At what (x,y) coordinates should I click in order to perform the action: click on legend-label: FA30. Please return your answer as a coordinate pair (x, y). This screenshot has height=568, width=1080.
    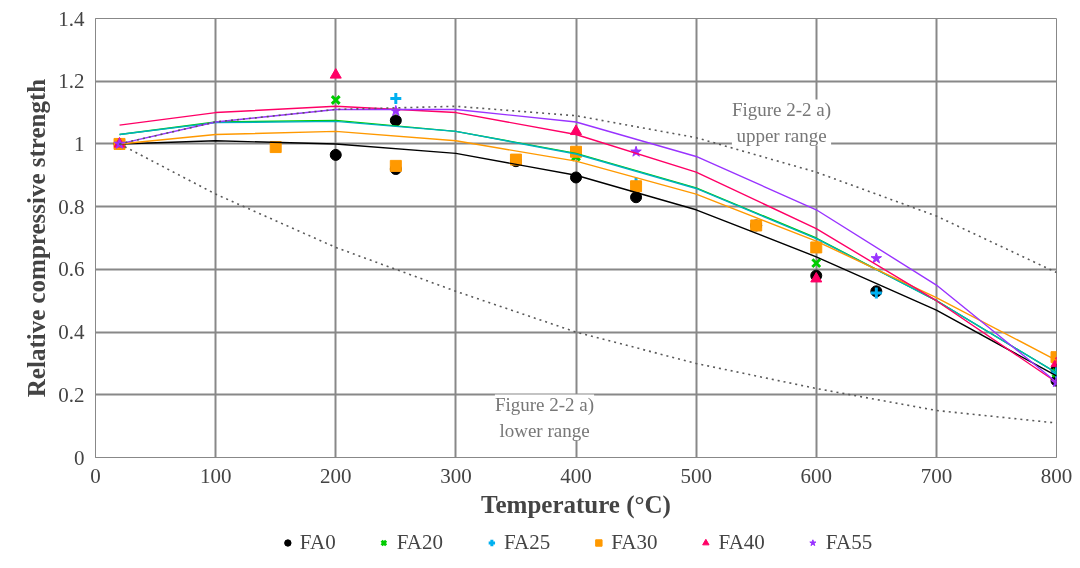
    Looking at the image, I should click on (634, 542).